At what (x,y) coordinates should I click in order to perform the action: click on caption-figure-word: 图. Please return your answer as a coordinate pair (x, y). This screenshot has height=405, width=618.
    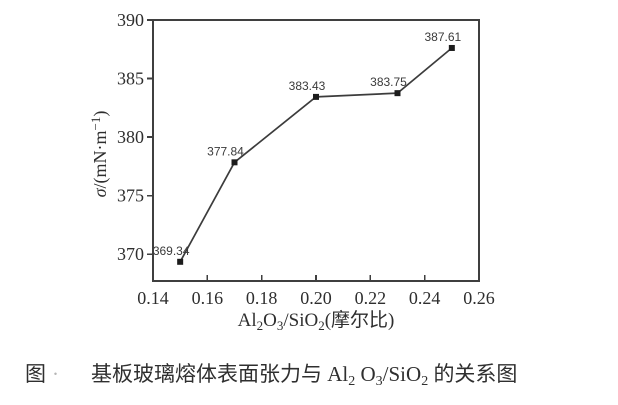
    Looking at the image, I should click on (35, 374).